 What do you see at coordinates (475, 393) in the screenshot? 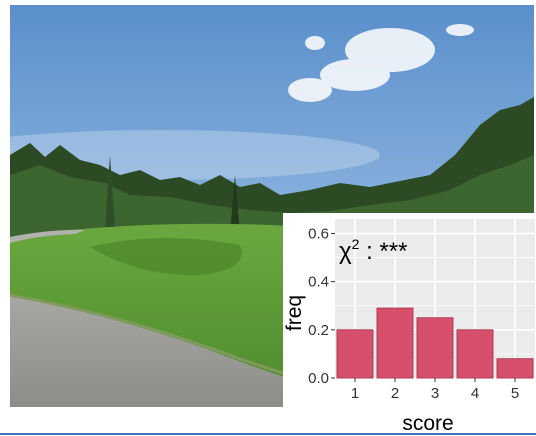
I see `x-tick-label: 4` at bounding box center [475, 393].